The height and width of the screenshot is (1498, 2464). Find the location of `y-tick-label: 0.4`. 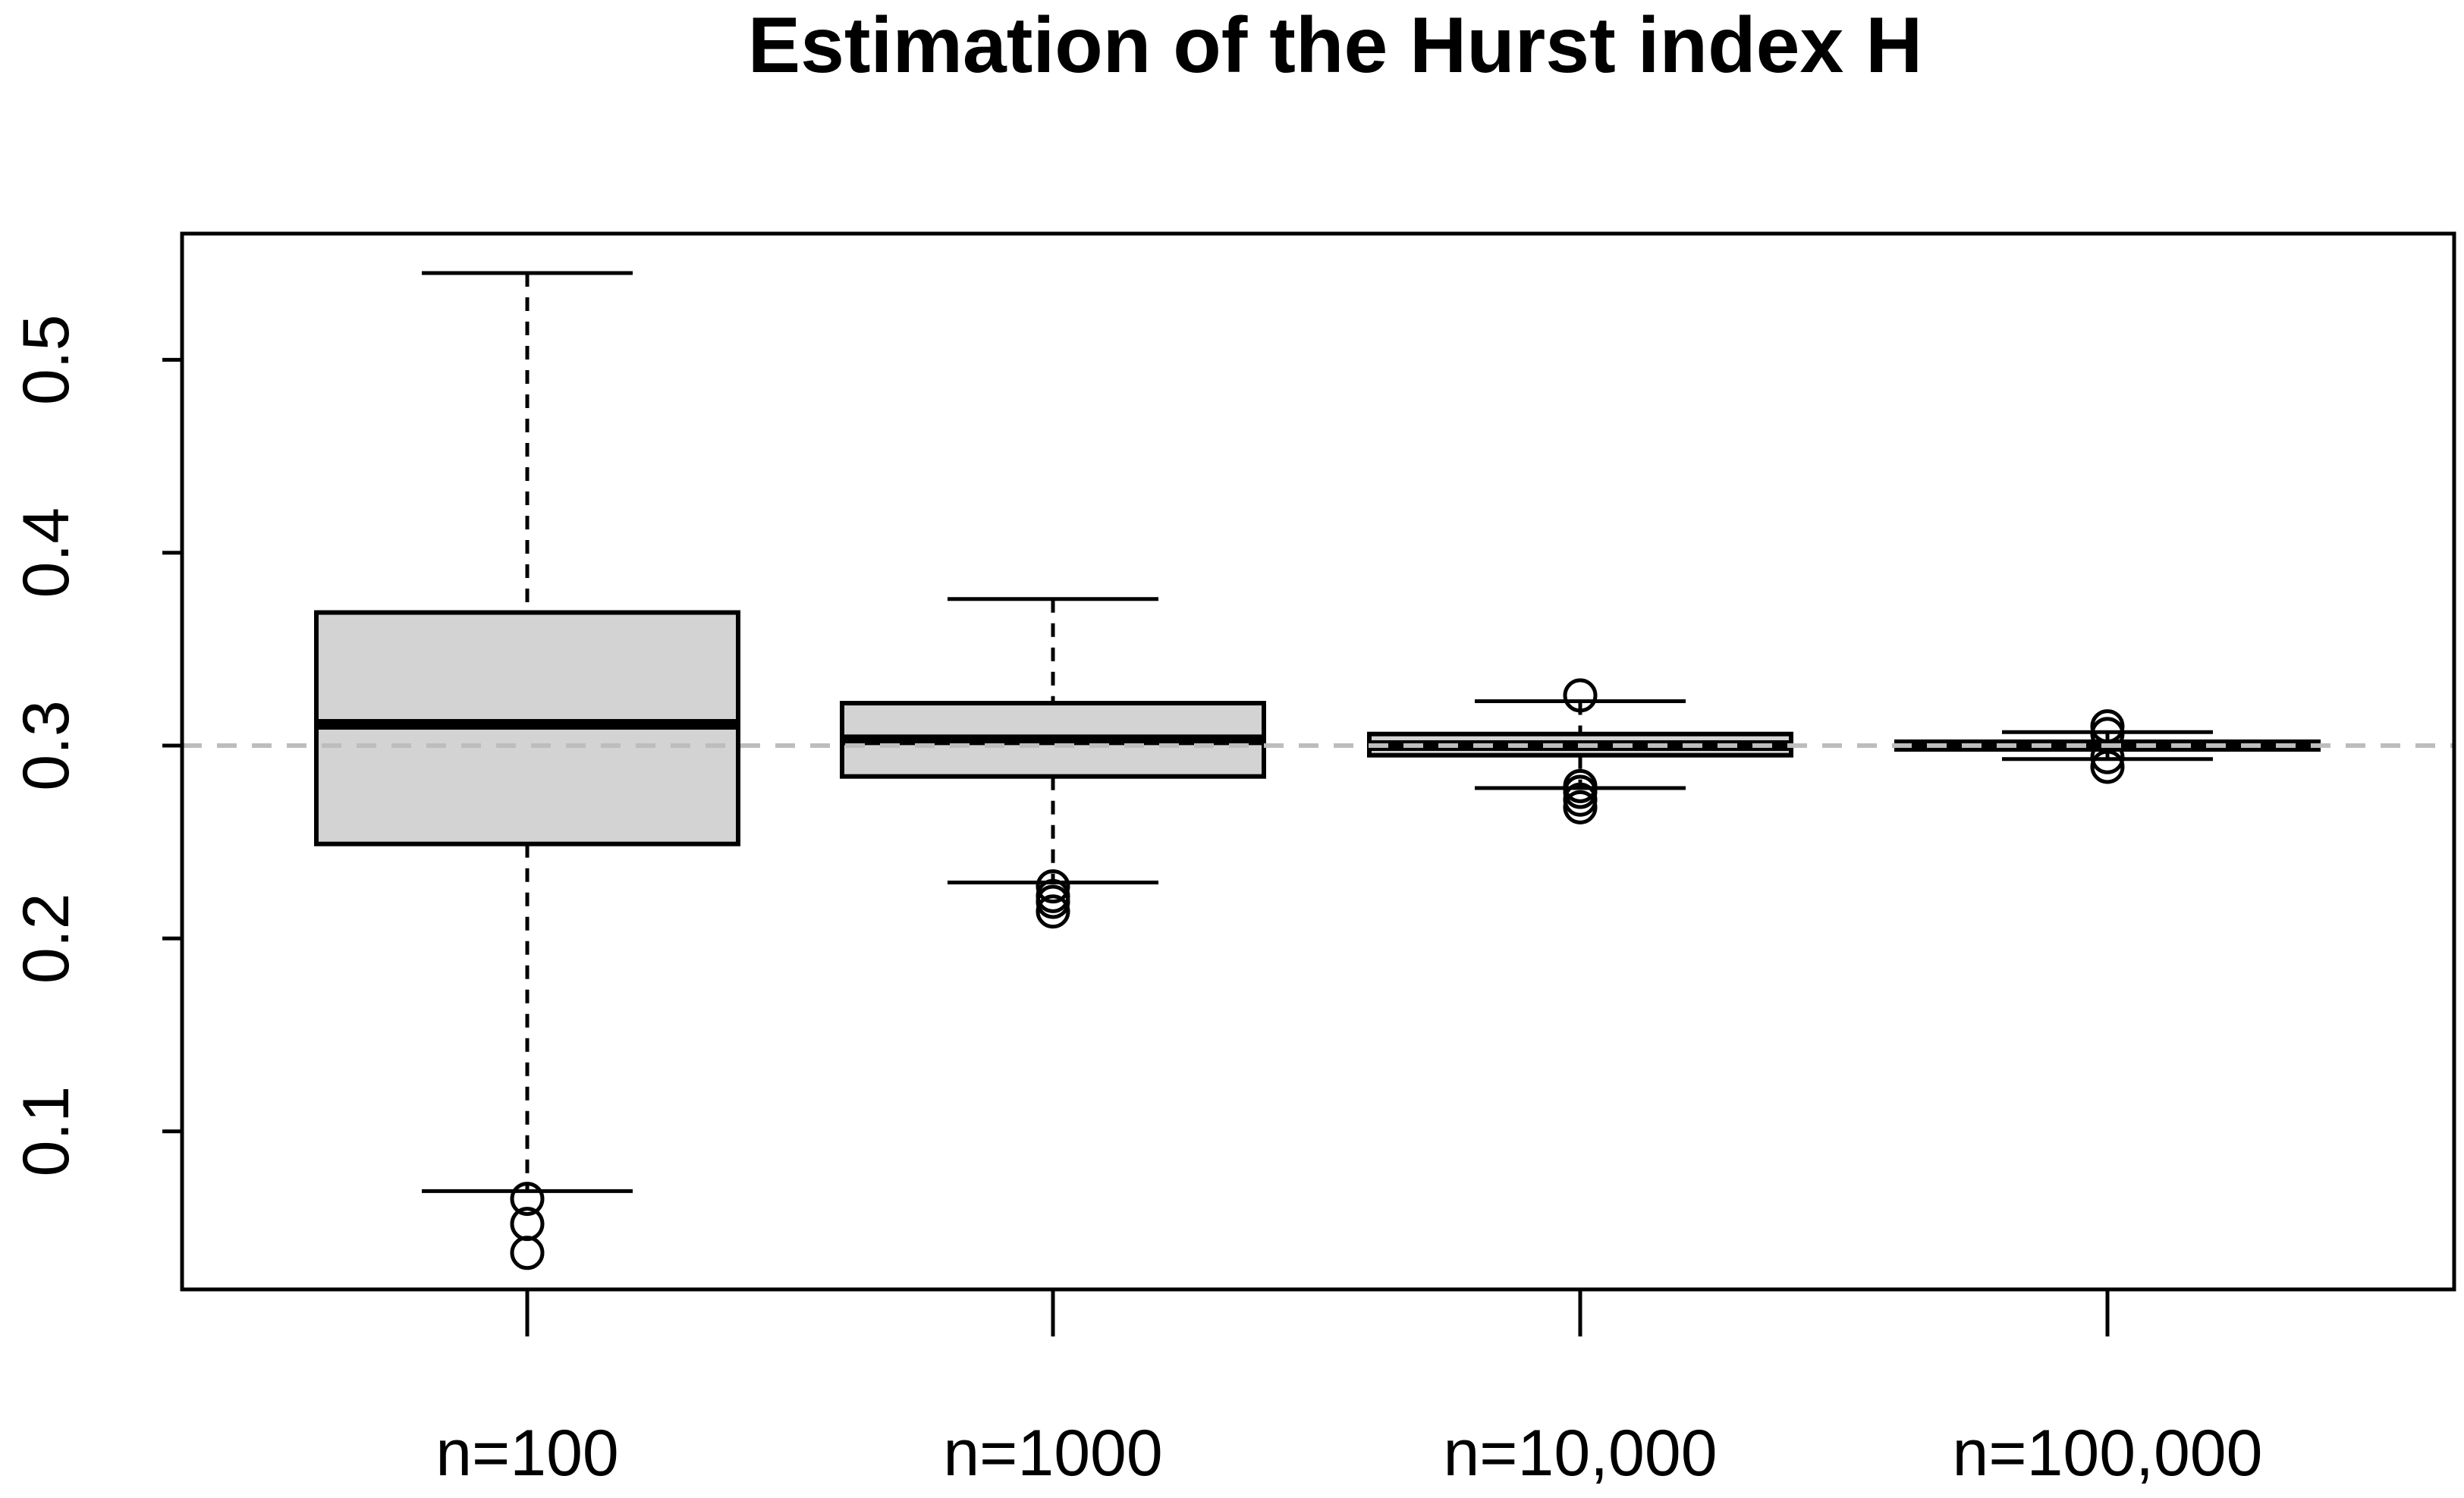

y-tick-label: 0.4 is located at coordinates (46, 553).